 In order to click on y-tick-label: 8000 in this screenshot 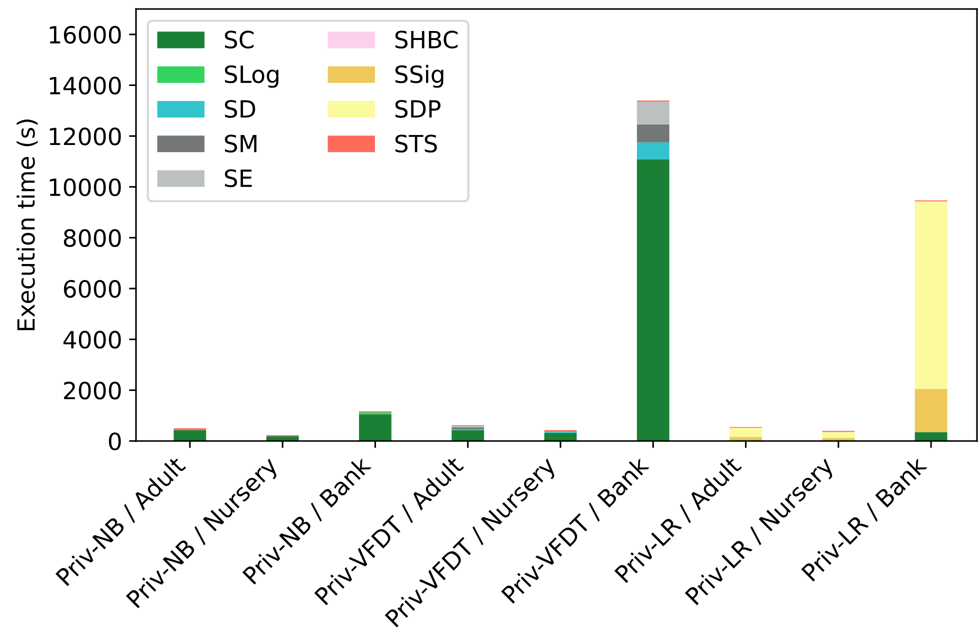, I will do `click(92, 238)`.